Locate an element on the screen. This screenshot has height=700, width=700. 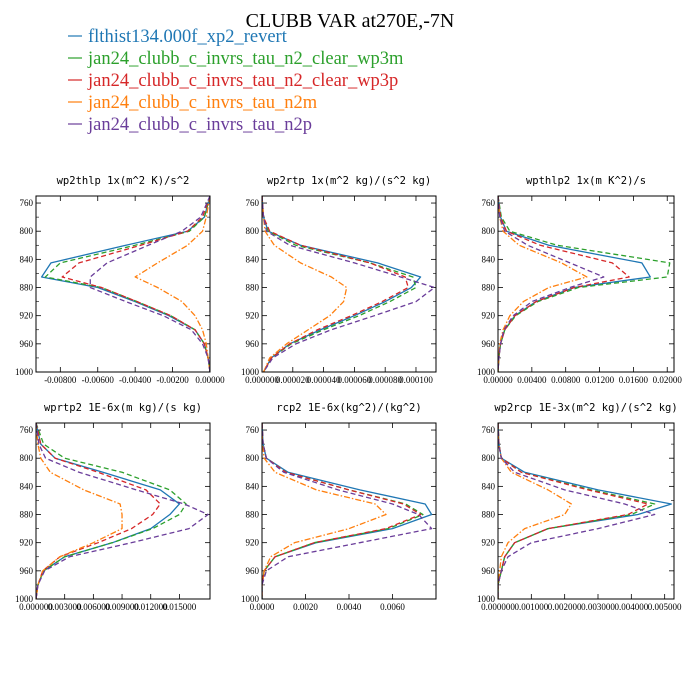
legend-entry: flthist134.000f_xp2_revert is located at coordinates (188, 37).